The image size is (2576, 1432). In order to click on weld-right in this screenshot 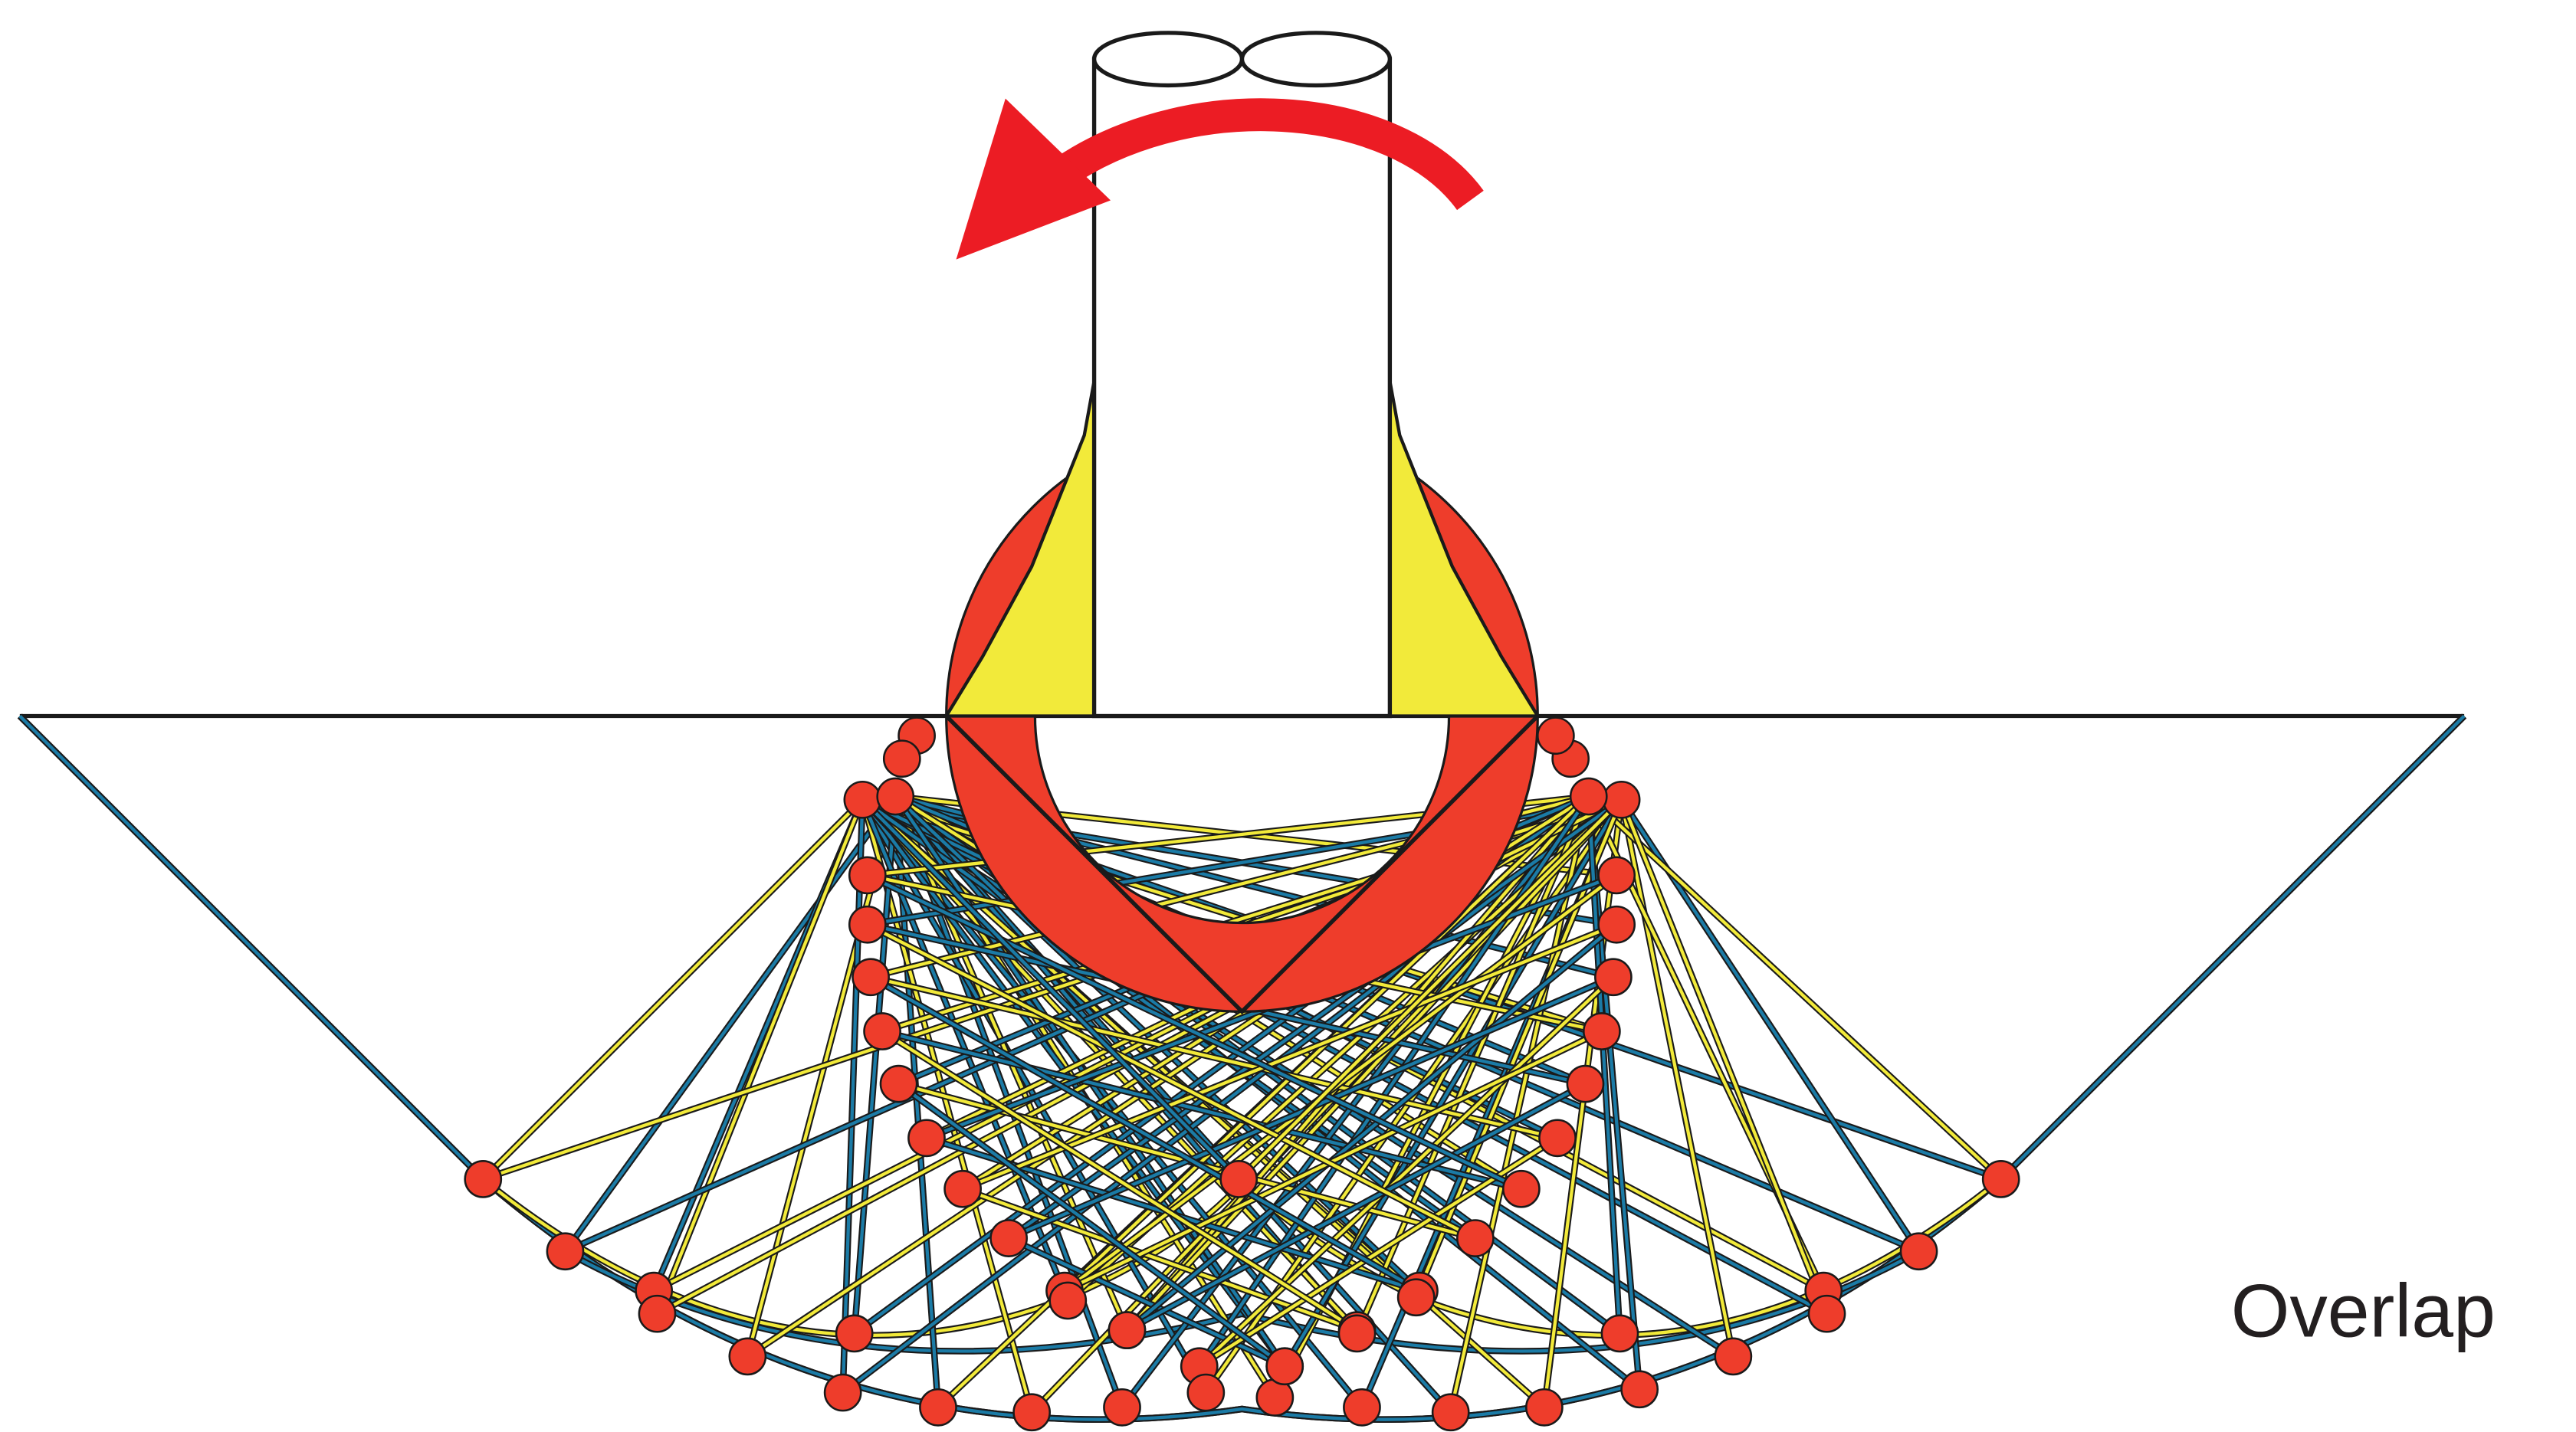, I will do `click(1464, 549)`.